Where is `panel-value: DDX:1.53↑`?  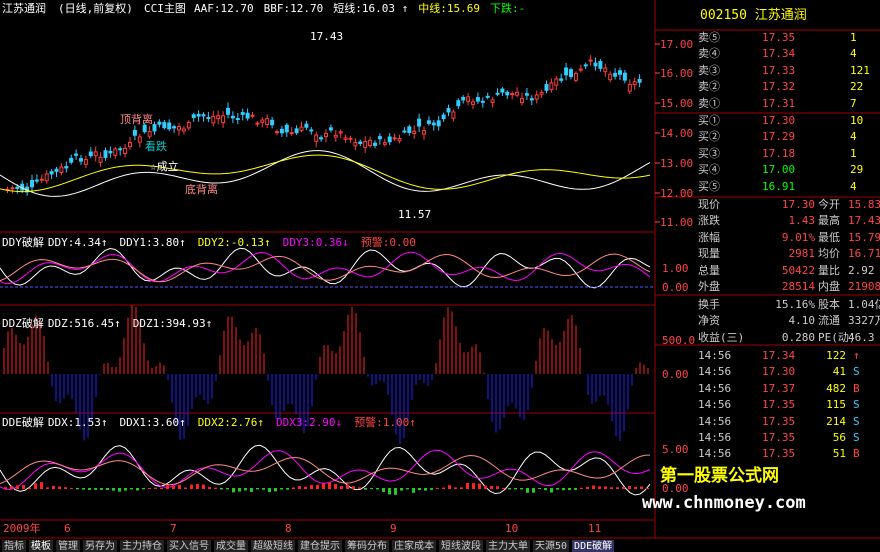
panel-value: DDX:1.53↑ is located at coordinates (77, 422).